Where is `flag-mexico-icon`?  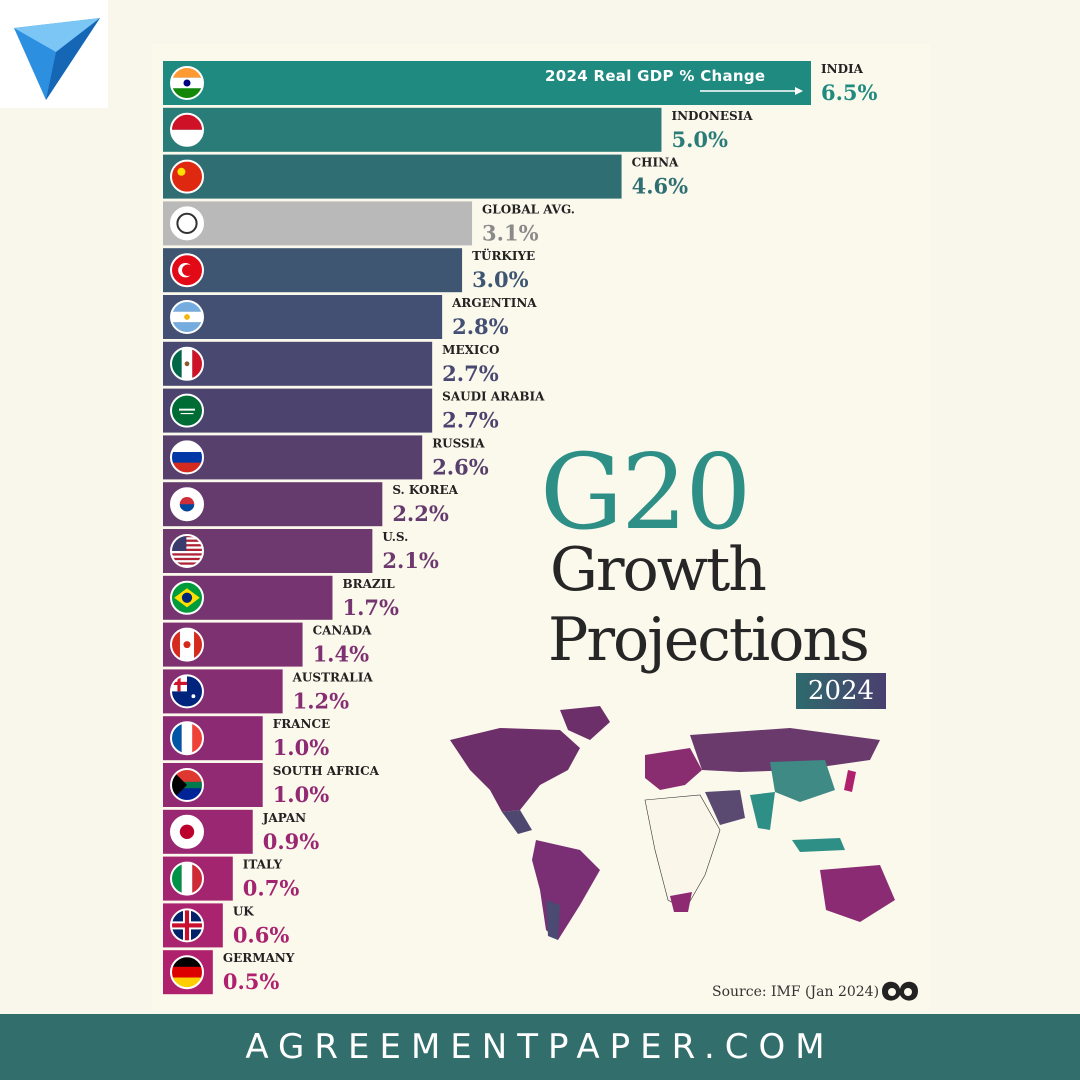 flag-mexico-icon is located at coordinates (187, 363).